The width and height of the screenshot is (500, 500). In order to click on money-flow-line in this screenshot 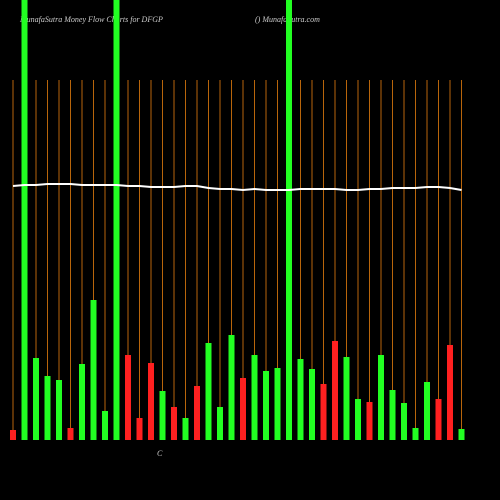, I will do `click(237, 187)`.